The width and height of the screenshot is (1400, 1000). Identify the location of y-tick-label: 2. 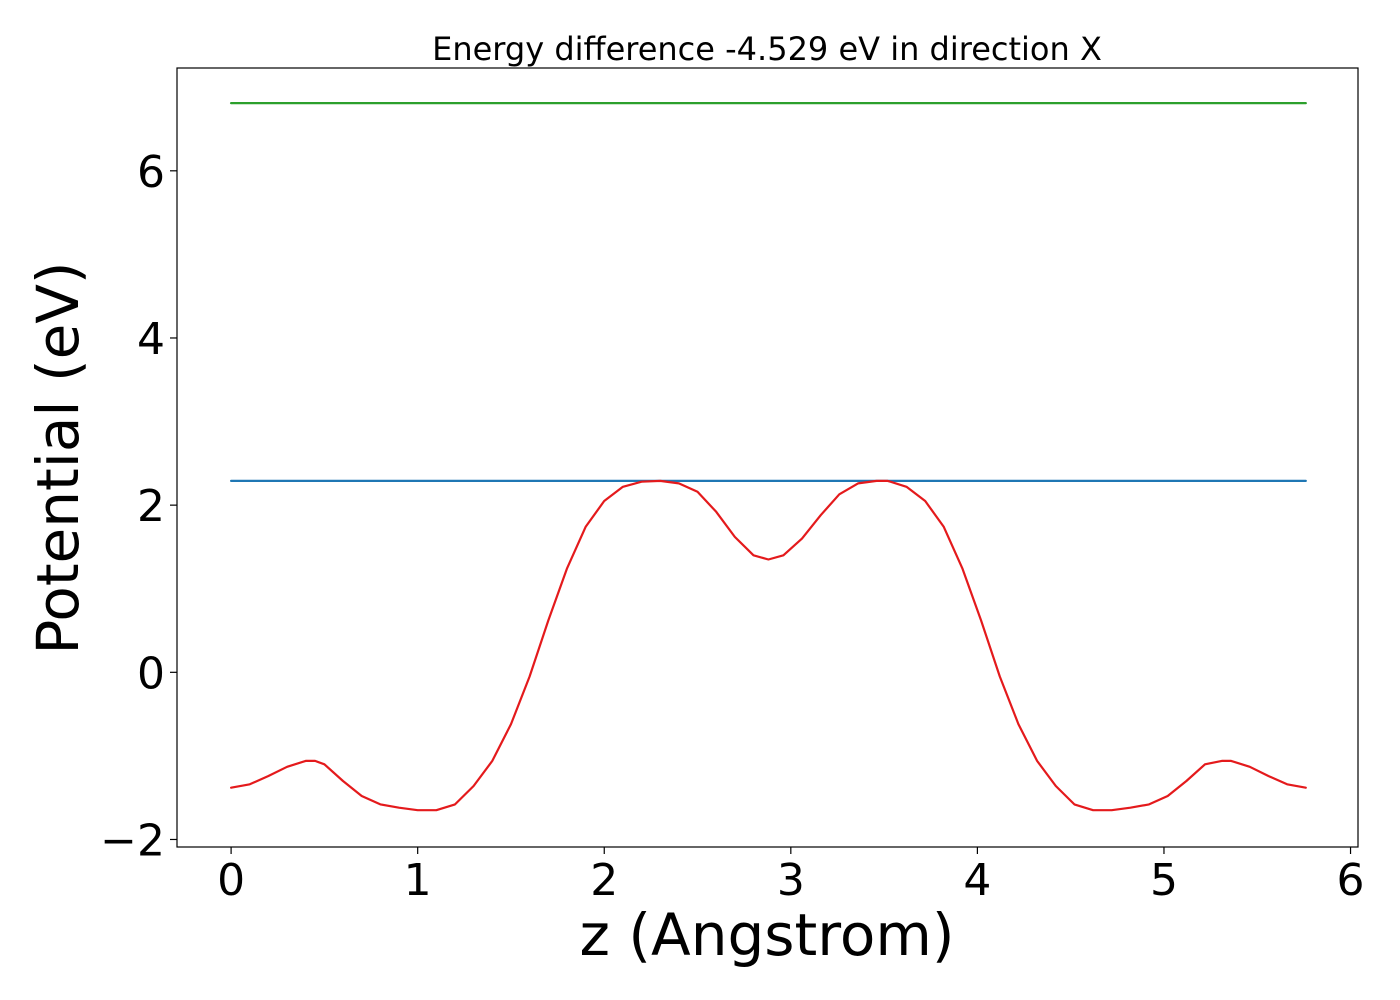
(151, 506).